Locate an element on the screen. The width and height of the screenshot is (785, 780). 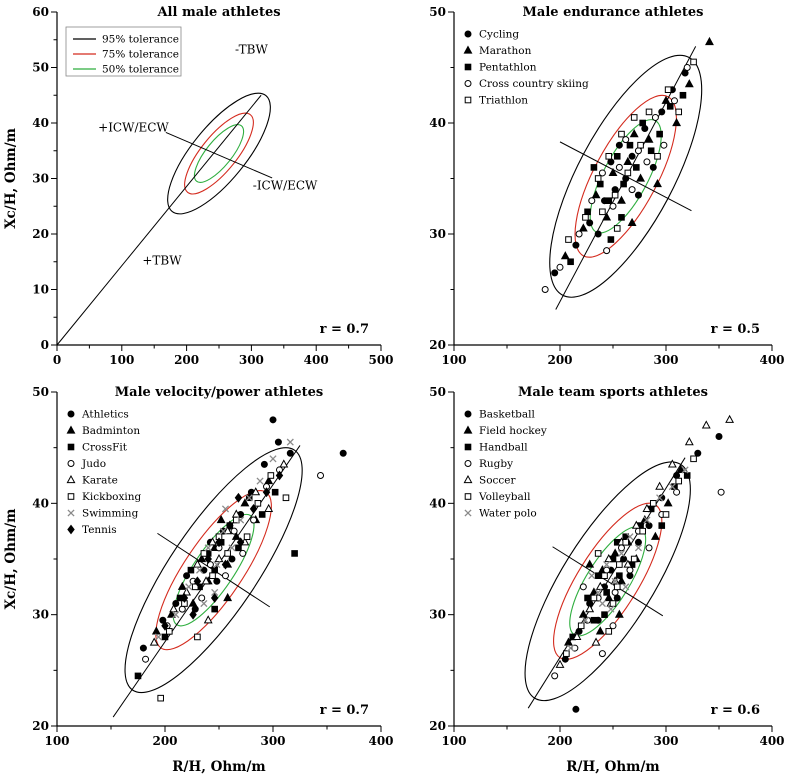
series-volleyball is located at coordinates (630, 556).